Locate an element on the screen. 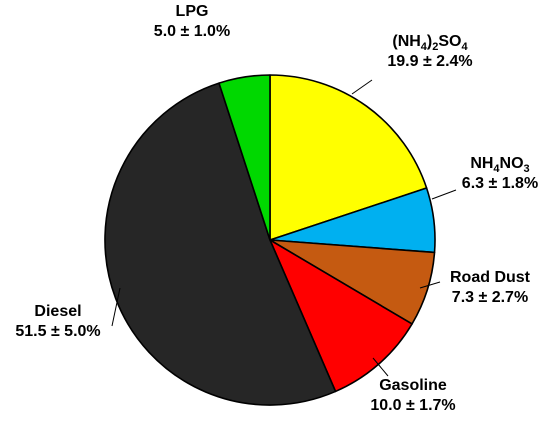 The height and width of the screenshot is (423, 550). slice-name-gasoline: Gasoline is located at coordinates (413, 385).